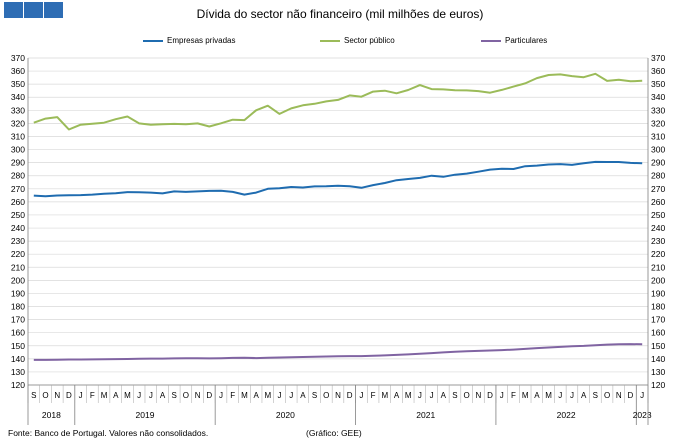 This screenshot has height=443, width=680. What do you see at coordinates (18, 150) in the screenshot?
I see `y-tick-label-left: 300` at bounding box center [18, 150].